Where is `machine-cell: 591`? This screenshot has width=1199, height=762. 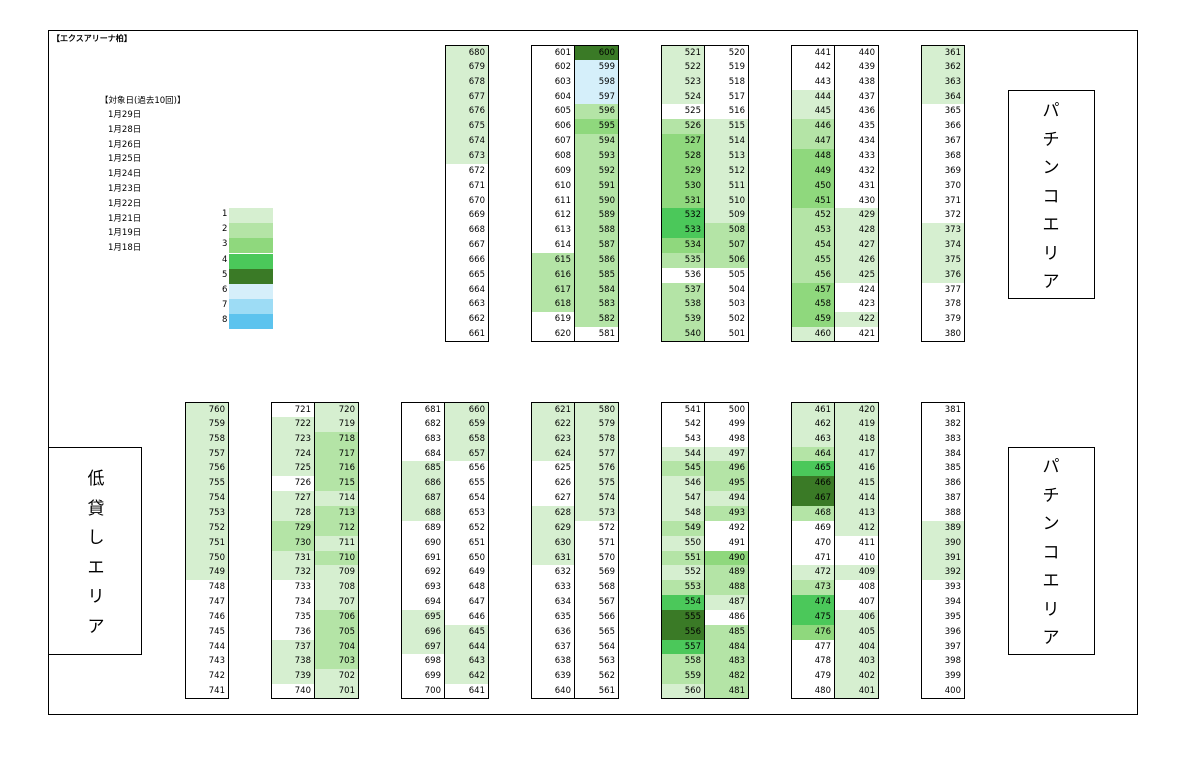
machine-cell: 591 is located at coordinates (597, 186).